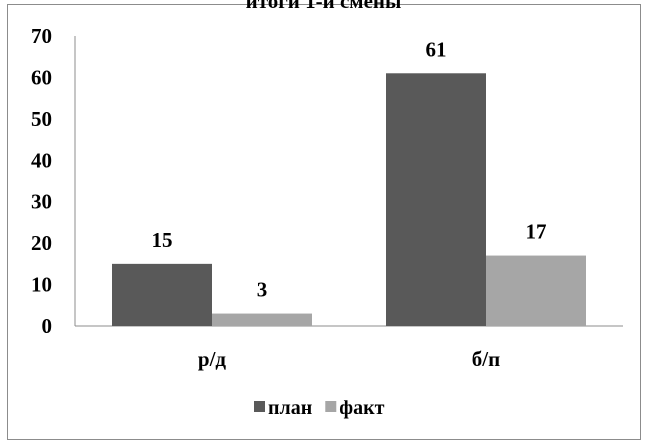 The image size is (647, 446). What do you see at coordinates (262, 319) in the screenshot?
I see `bar-факт-0` at bounding box center [262, 319].